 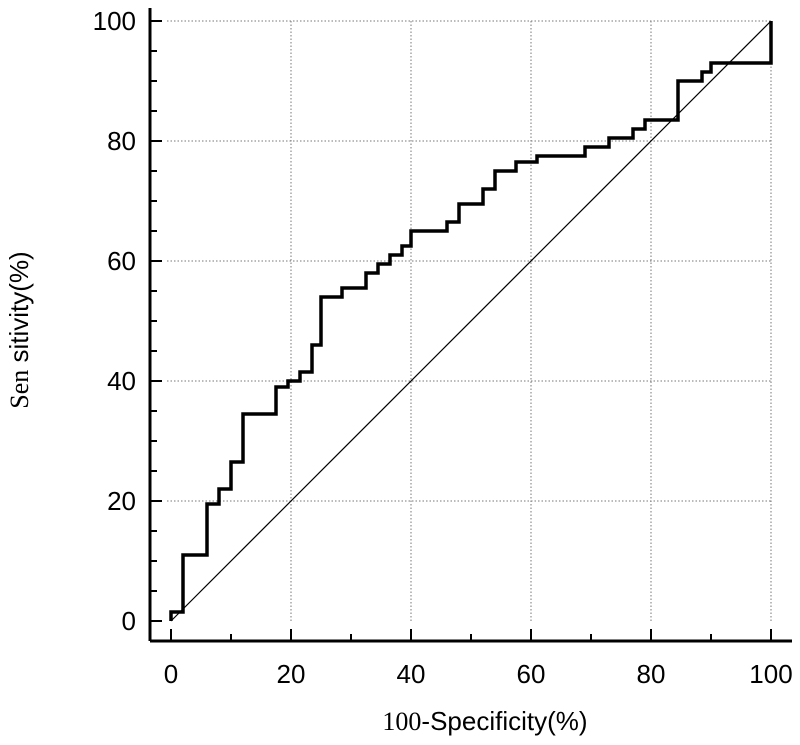 I want to click on y-tick-label: 80, so click(x=121, y=141).